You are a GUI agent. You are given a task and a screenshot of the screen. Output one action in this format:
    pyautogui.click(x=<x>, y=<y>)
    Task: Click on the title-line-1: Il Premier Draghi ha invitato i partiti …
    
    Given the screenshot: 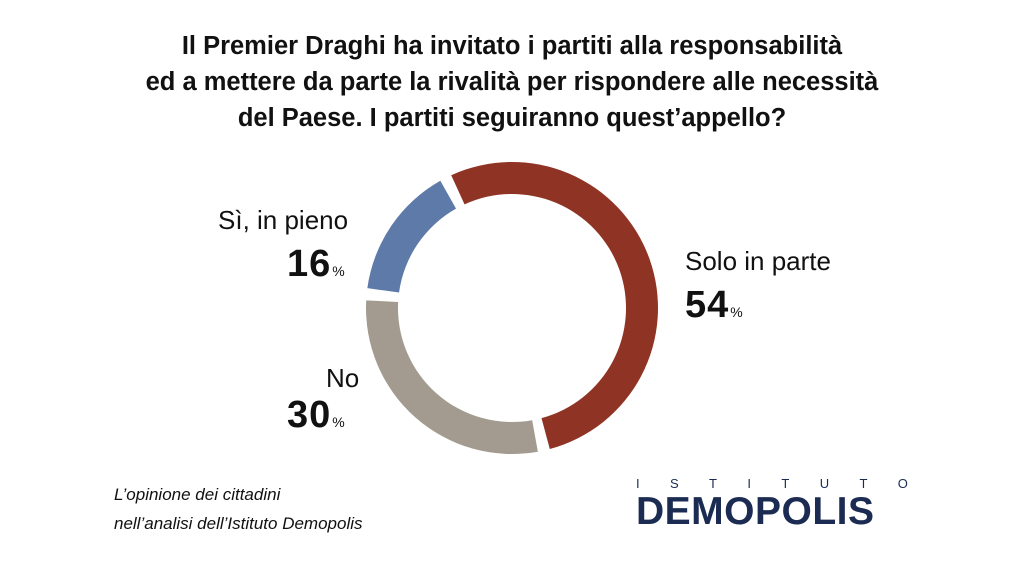 What is the action you would take?
    pyautogui.click(x=512, y=46)
    